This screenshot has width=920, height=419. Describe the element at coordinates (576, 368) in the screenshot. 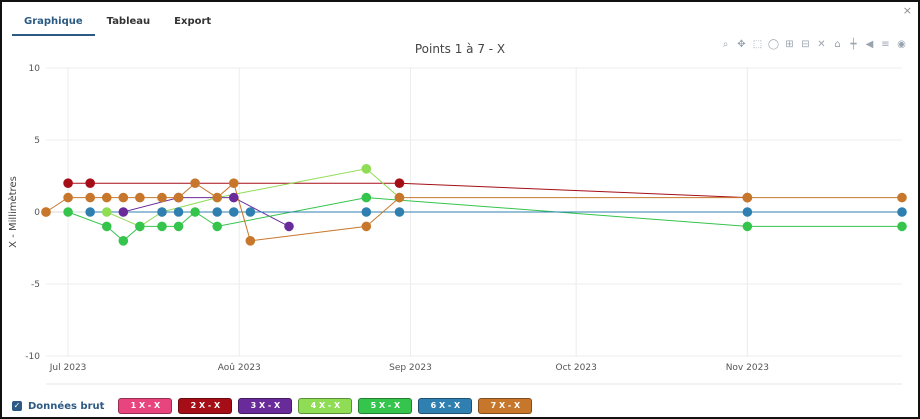

I see `x-tick-label: Oct 2023` at that location.